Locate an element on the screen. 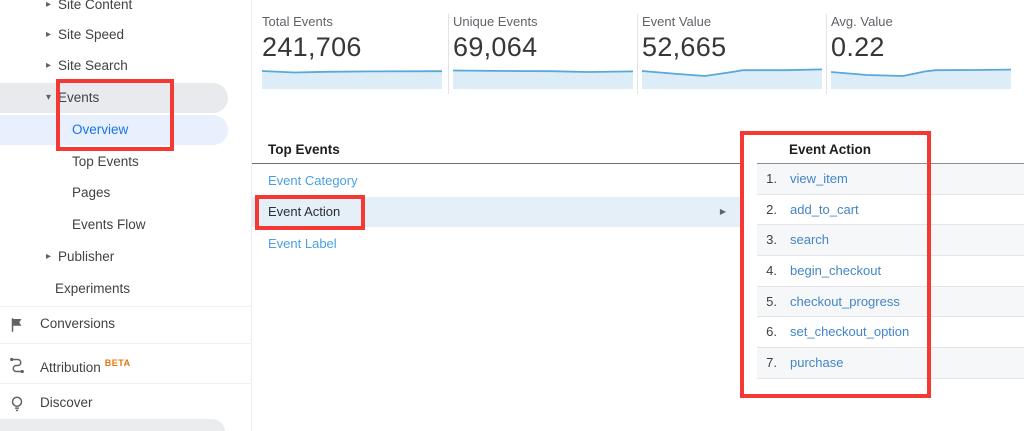 The width and height of the screenshot is (1024, 431). table-row: 5. checkout_progress is located at coordinates (890, 302).